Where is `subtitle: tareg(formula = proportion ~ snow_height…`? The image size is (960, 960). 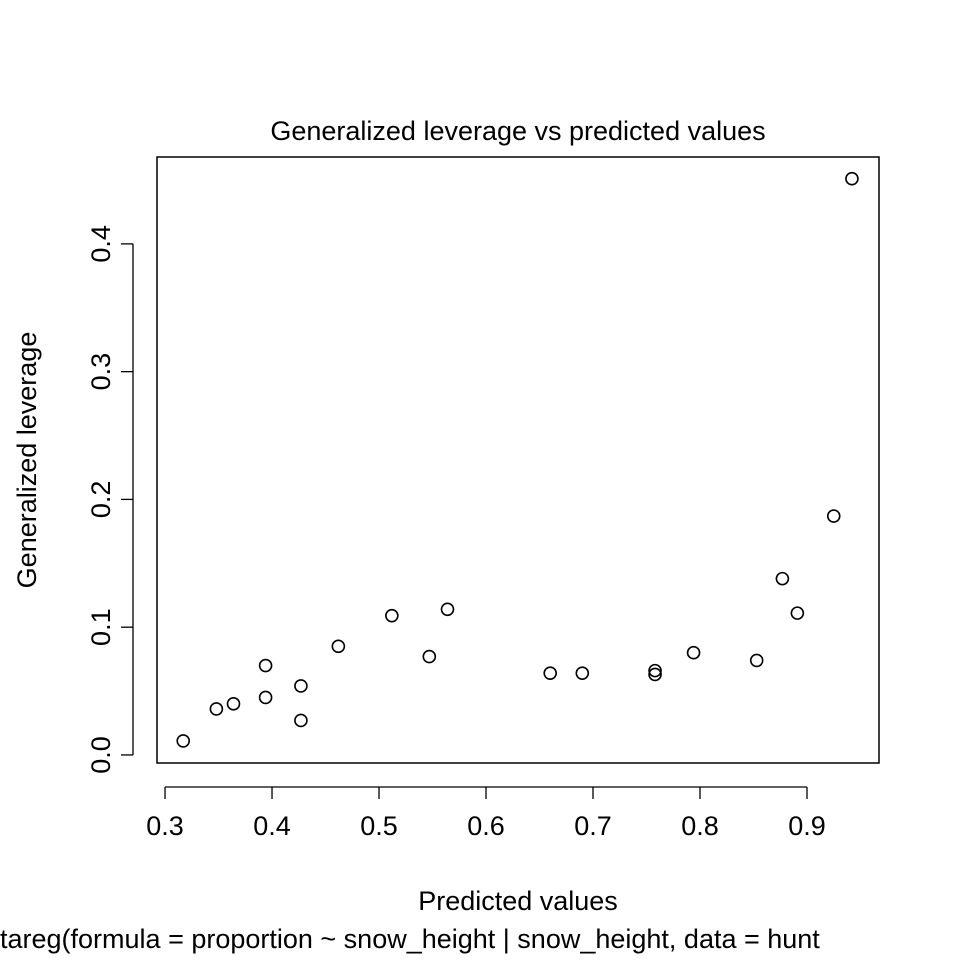 subtitle: tareg(formula = proportion ~ snow_height… is located at coordinates (410, 939).